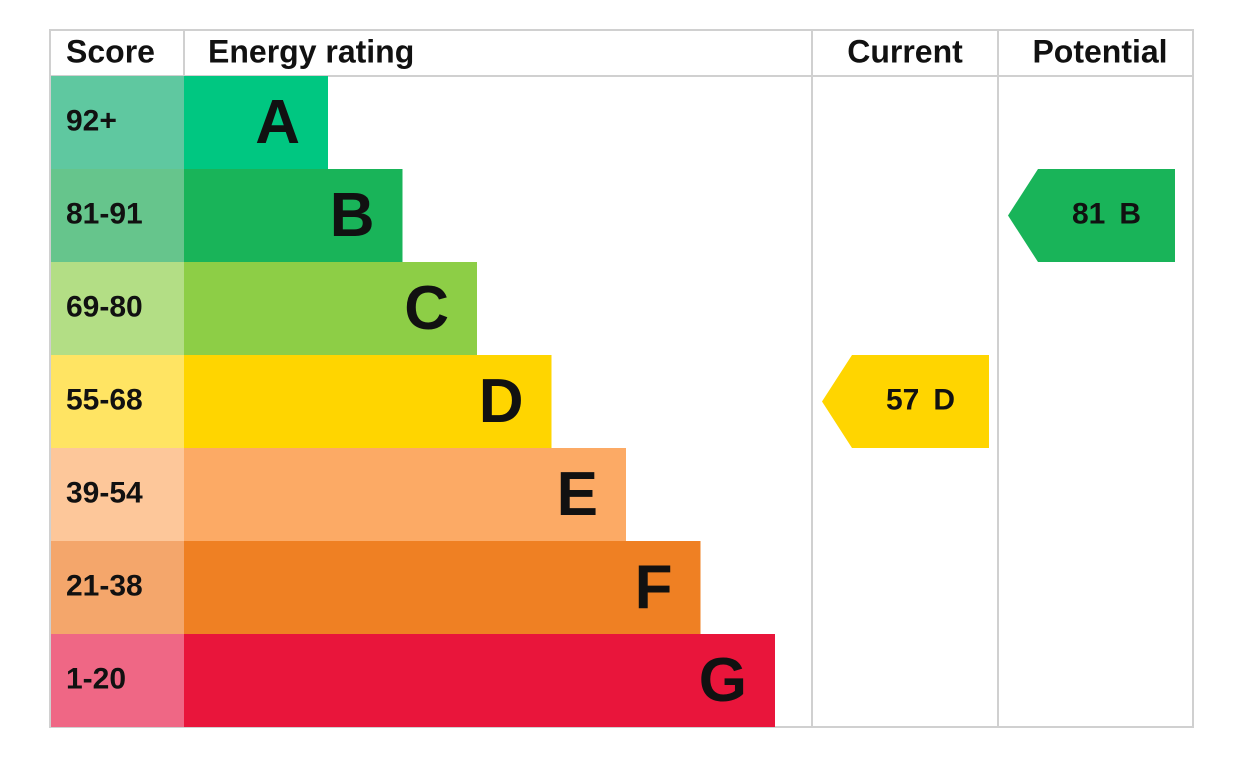 The image size is (1242, 768). What do you see at coordinates (104, 306) in the screenshot?
I see `score-label: 69-80` at bounding box center [104, 306].